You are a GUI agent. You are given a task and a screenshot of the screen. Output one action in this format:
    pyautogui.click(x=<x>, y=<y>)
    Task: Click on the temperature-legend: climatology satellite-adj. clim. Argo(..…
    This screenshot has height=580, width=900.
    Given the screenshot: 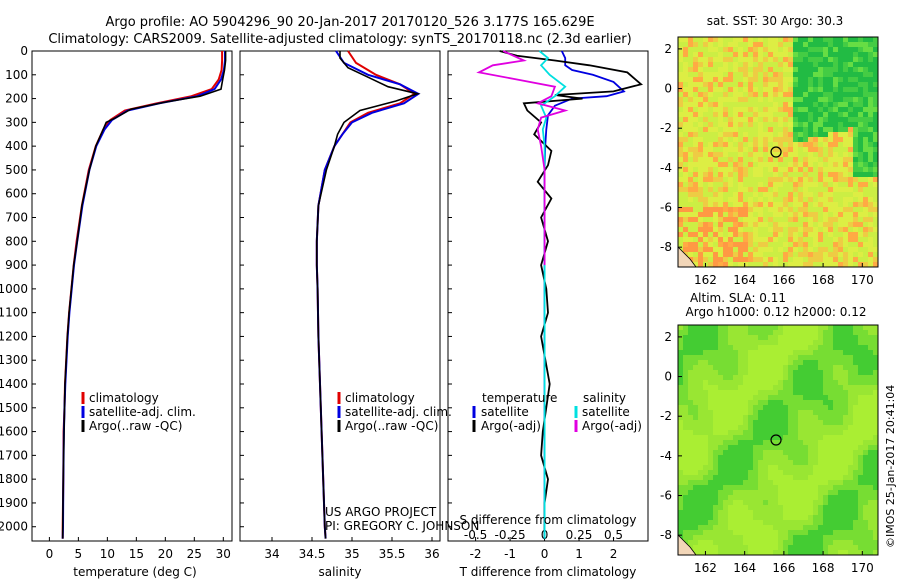 What is the action you would take?
    pyautogui.click(x=138, y=412)
    